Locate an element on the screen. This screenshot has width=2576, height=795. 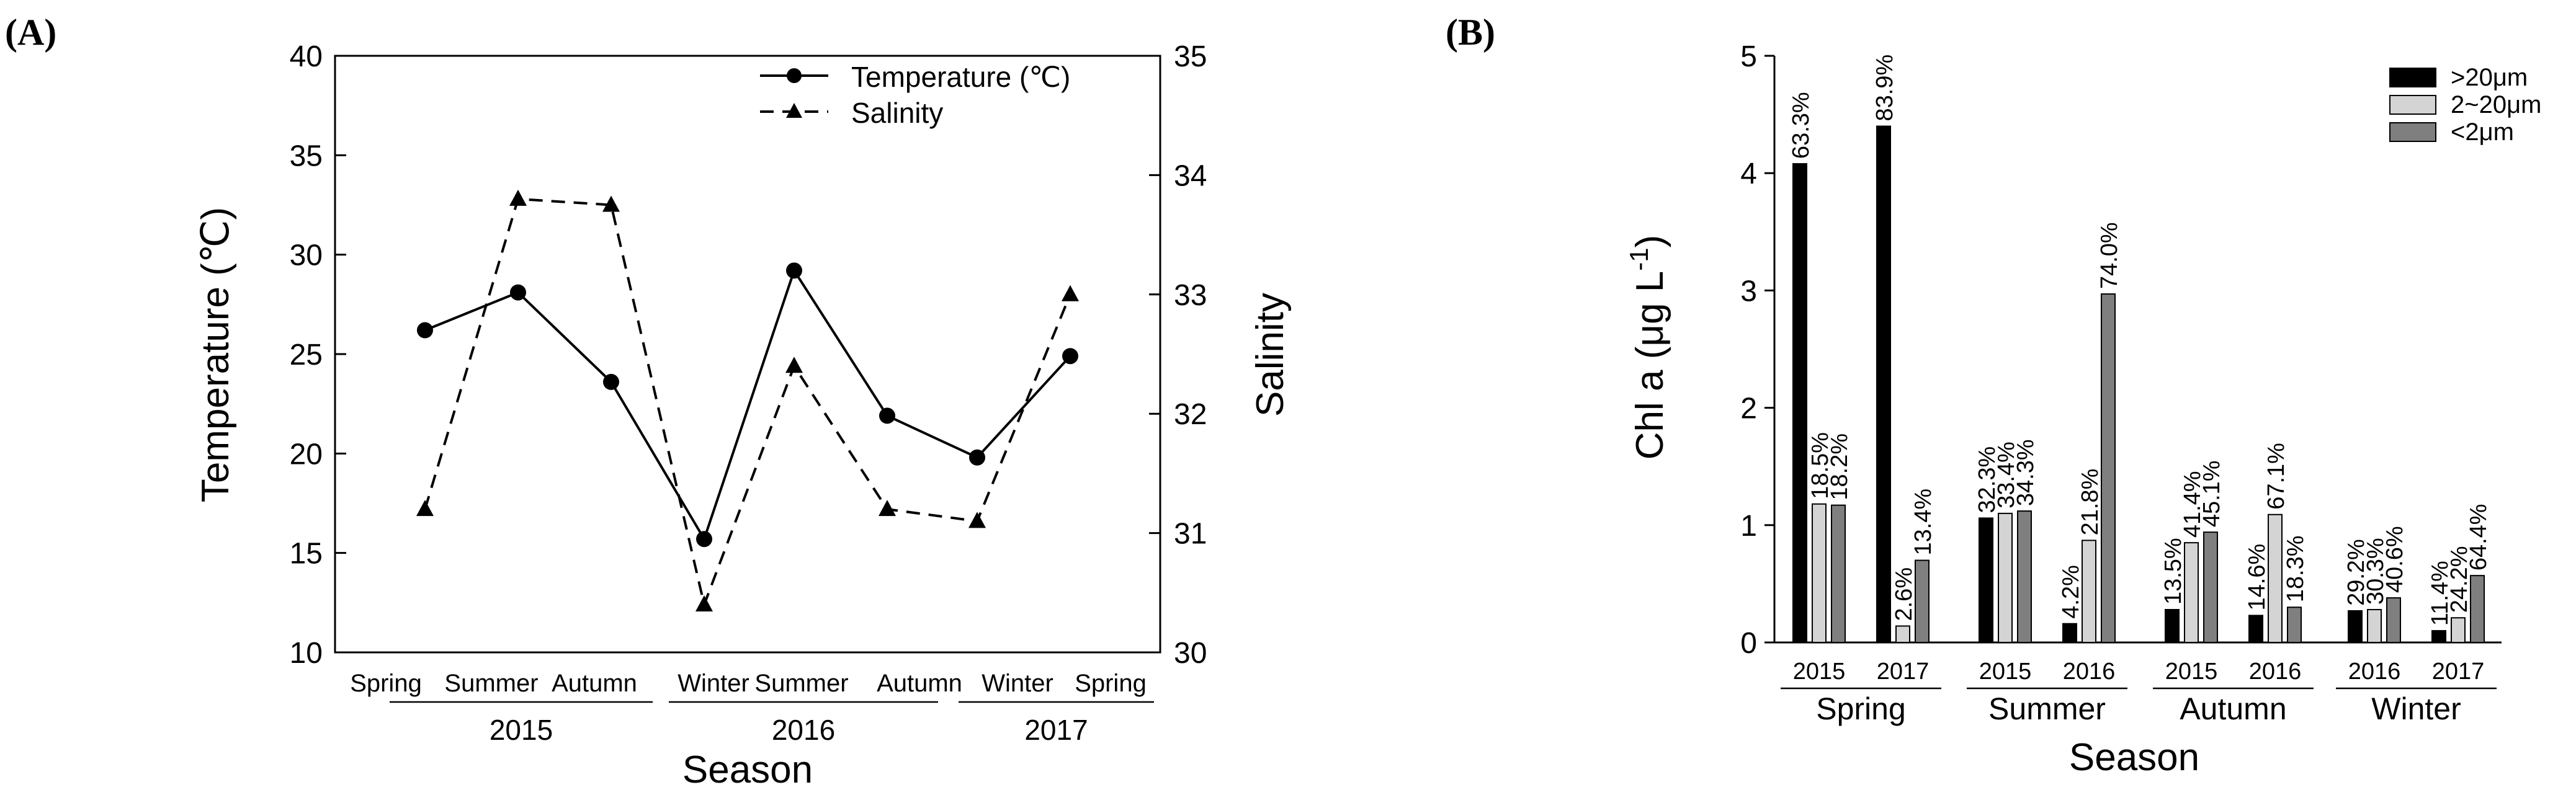
bar-percent-label: 11.4% is located at coordinates (2440, 594).